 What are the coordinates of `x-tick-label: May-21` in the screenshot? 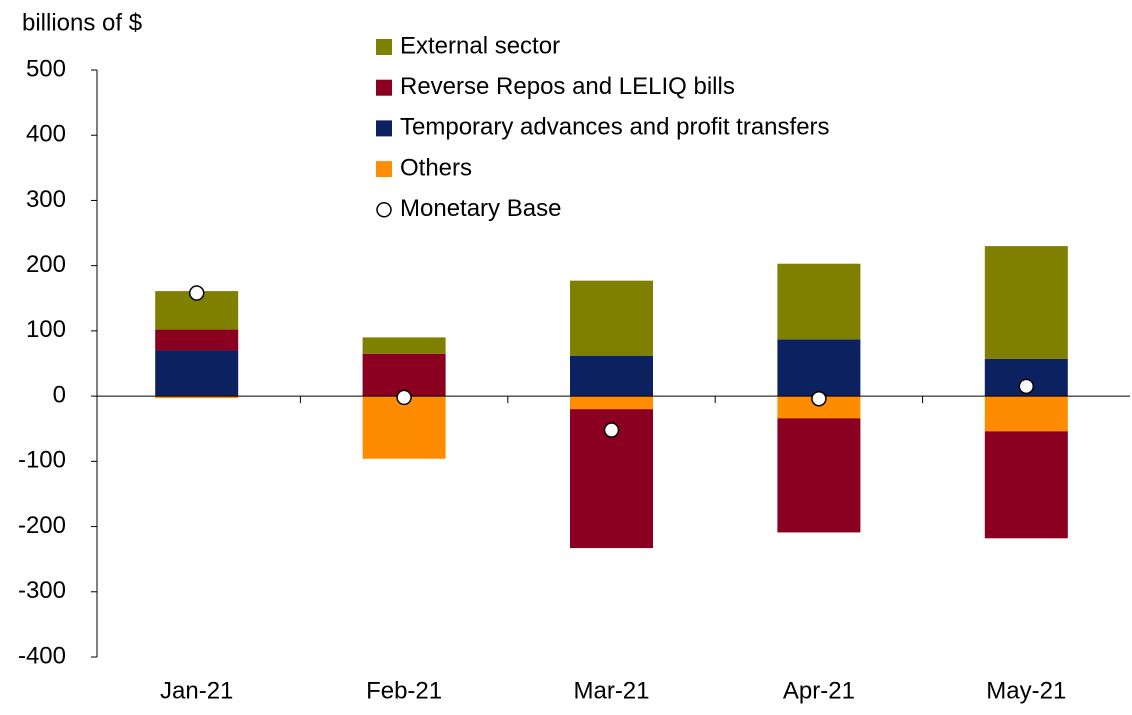 It's located at (1026, 690).